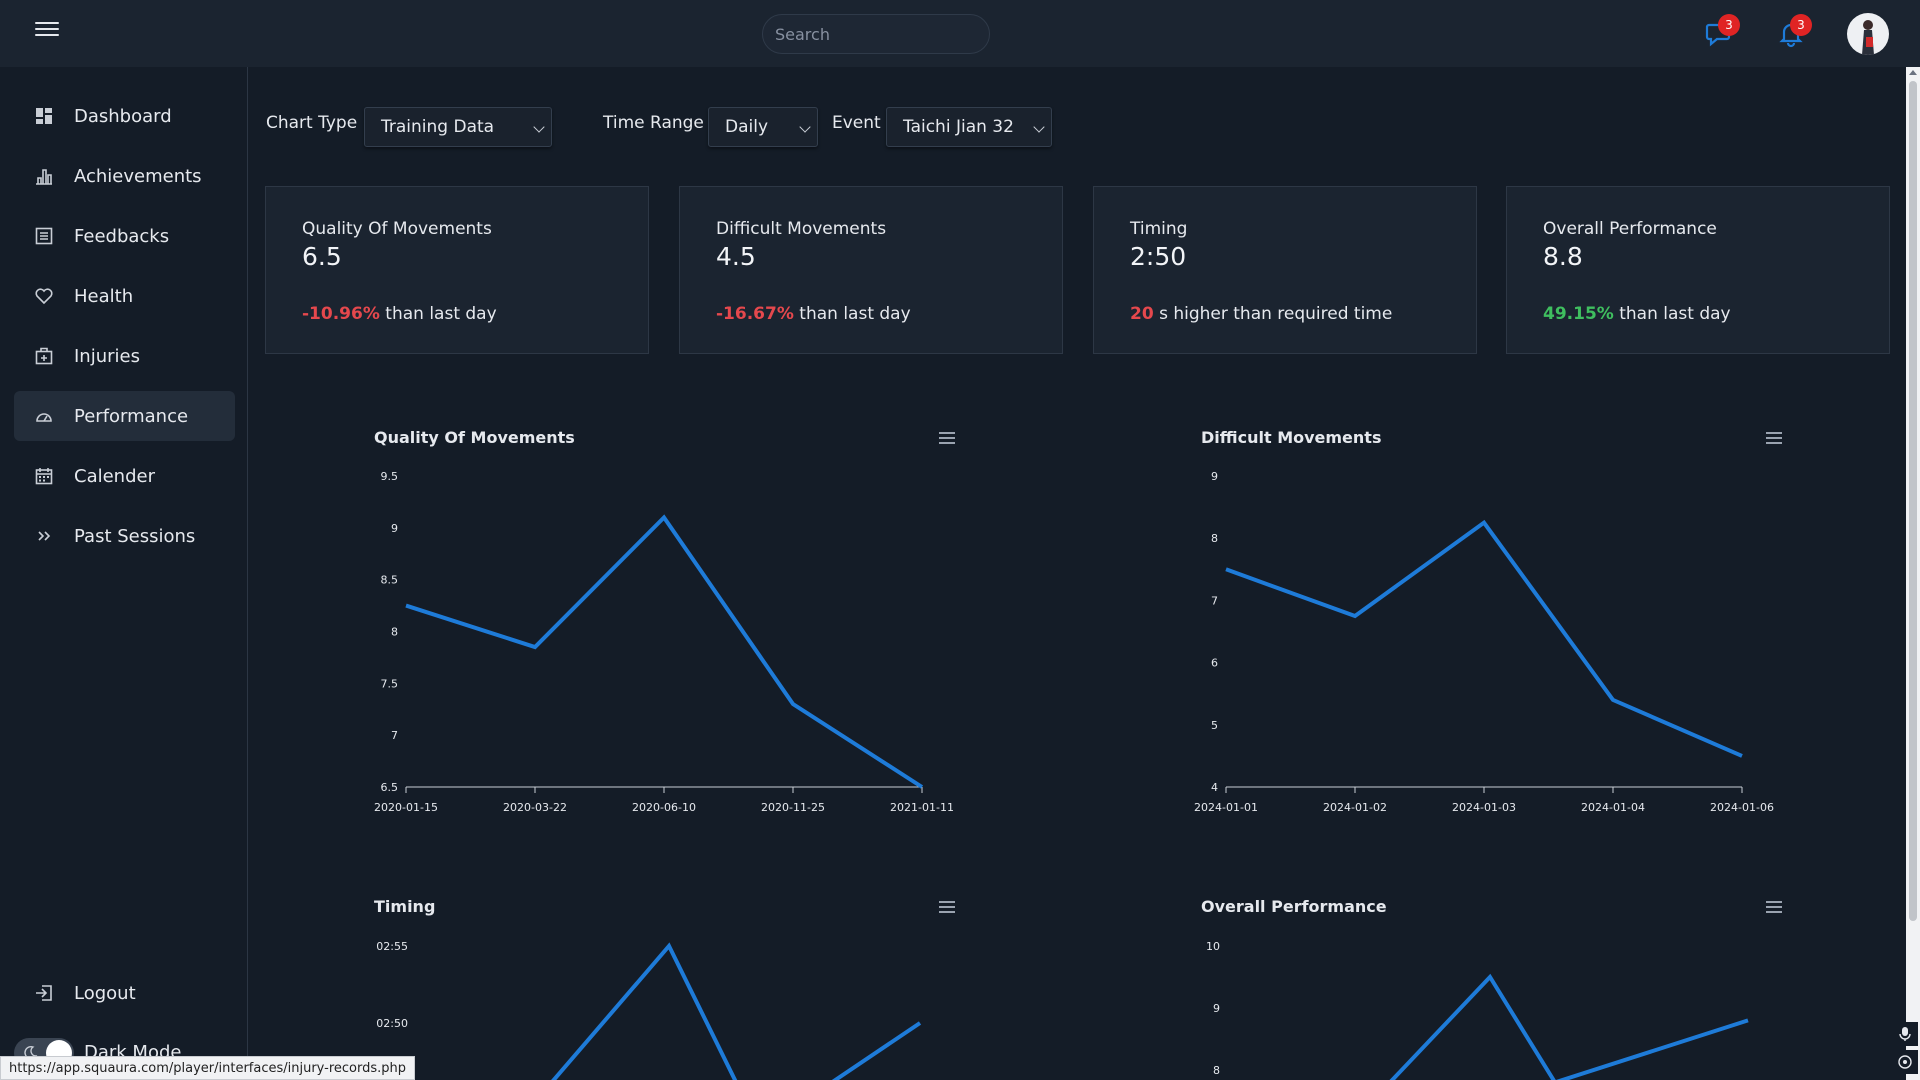 This screenshot has width=1920, height=1080. I want to click on microphone-button, so click(1905, 1034).